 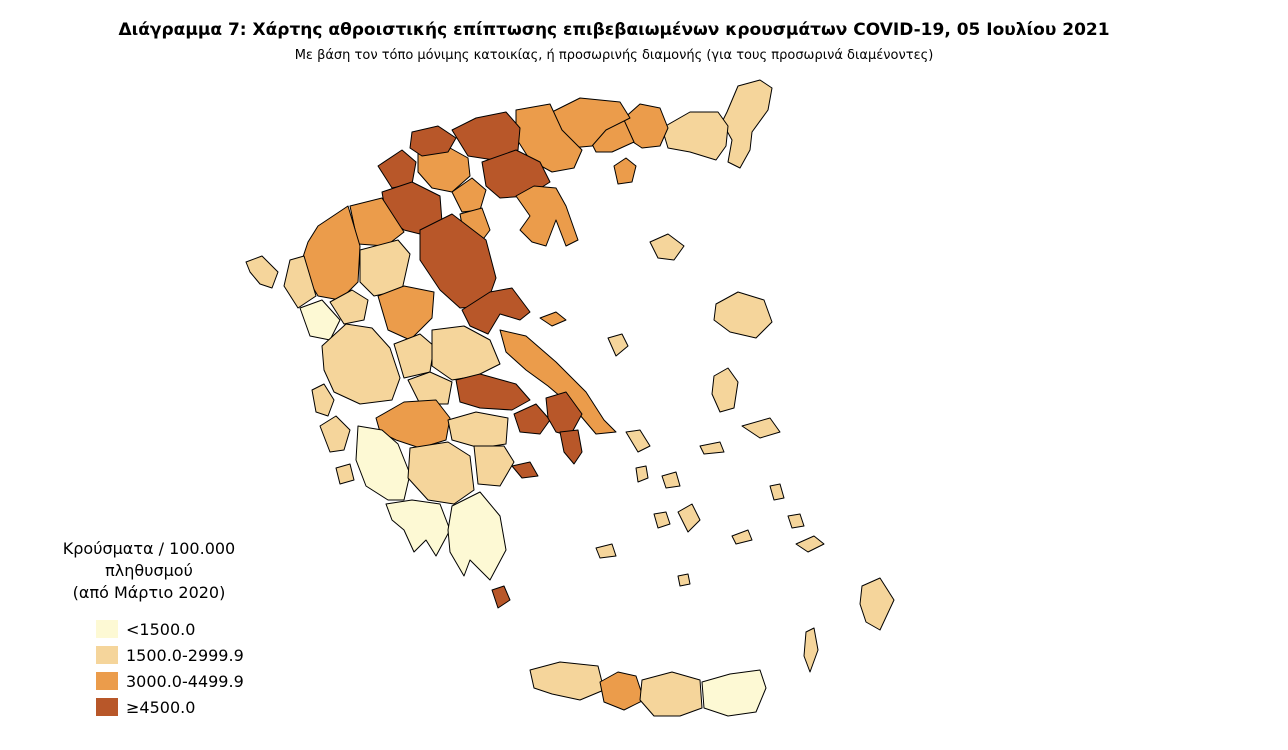 I want to click on region-evros, so click(x=747, y=124).